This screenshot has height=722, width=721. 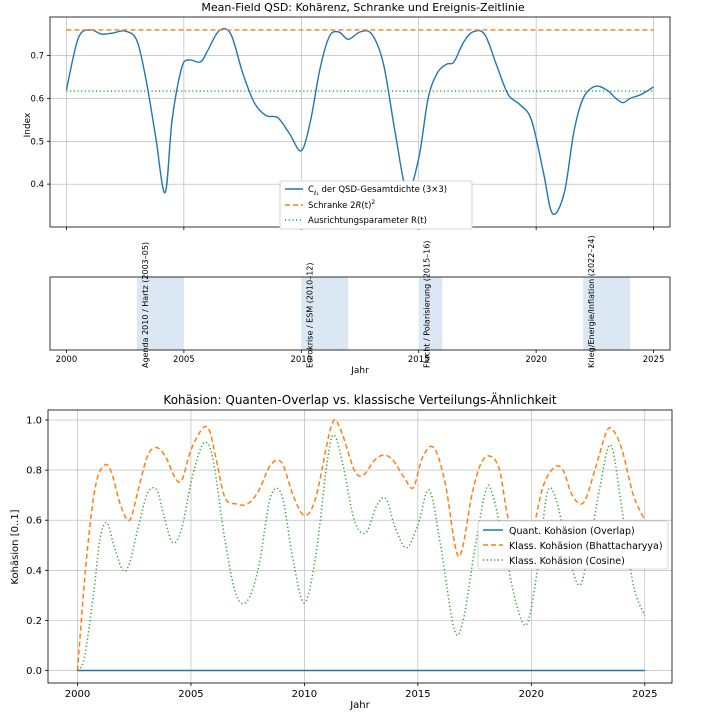 What do you see at coordinates (34, 671) in the screenshot?
I see `cohesion-ytick-label: 0.0` at bounding box center [34, 671].